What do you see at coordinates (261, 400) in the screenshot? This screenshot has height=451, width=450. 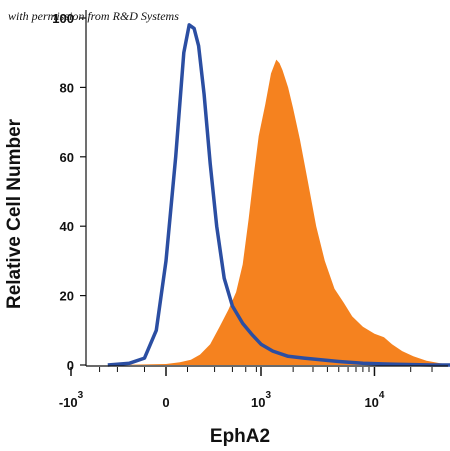 I see `x-tick-label: 10³` at bounding box center [261, 400].